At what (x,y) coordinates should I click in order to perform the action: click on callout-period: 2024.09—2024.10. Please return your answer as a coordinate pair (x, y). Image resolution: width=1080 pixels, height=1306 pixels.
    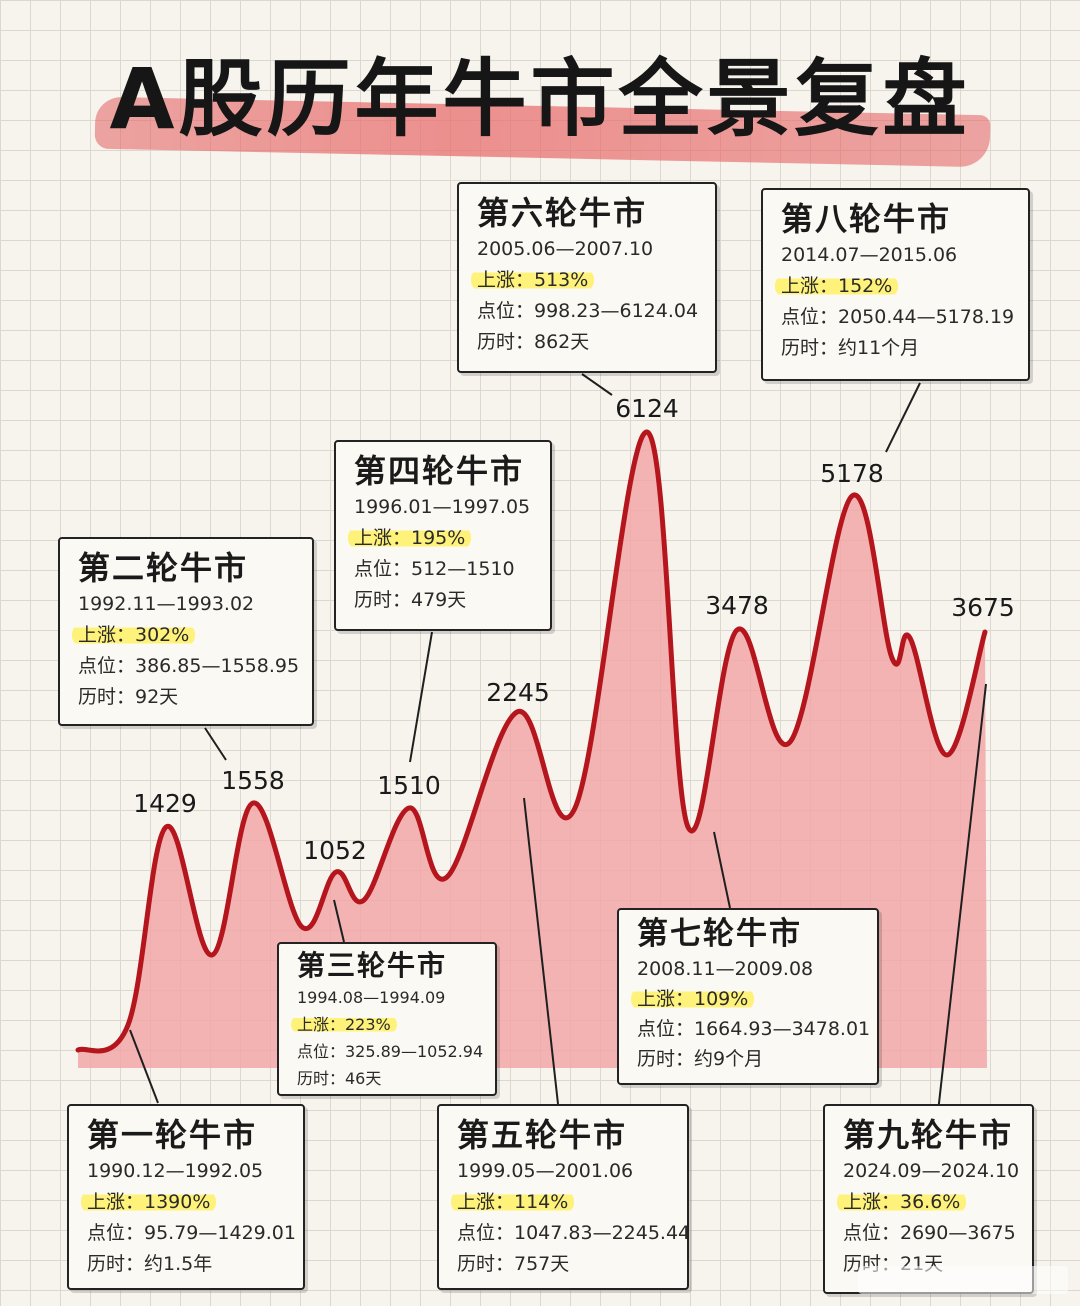
    Looking at the image, I should click on (931, 1171).